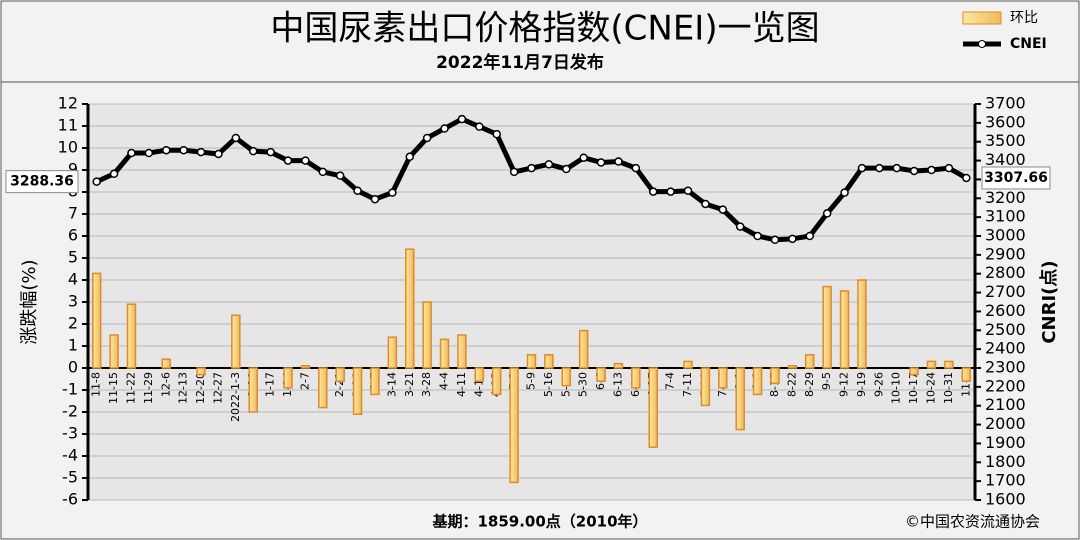 The image size is (1080, 540). I want to click on x-tick-label: 3-14, so click(391, 384).